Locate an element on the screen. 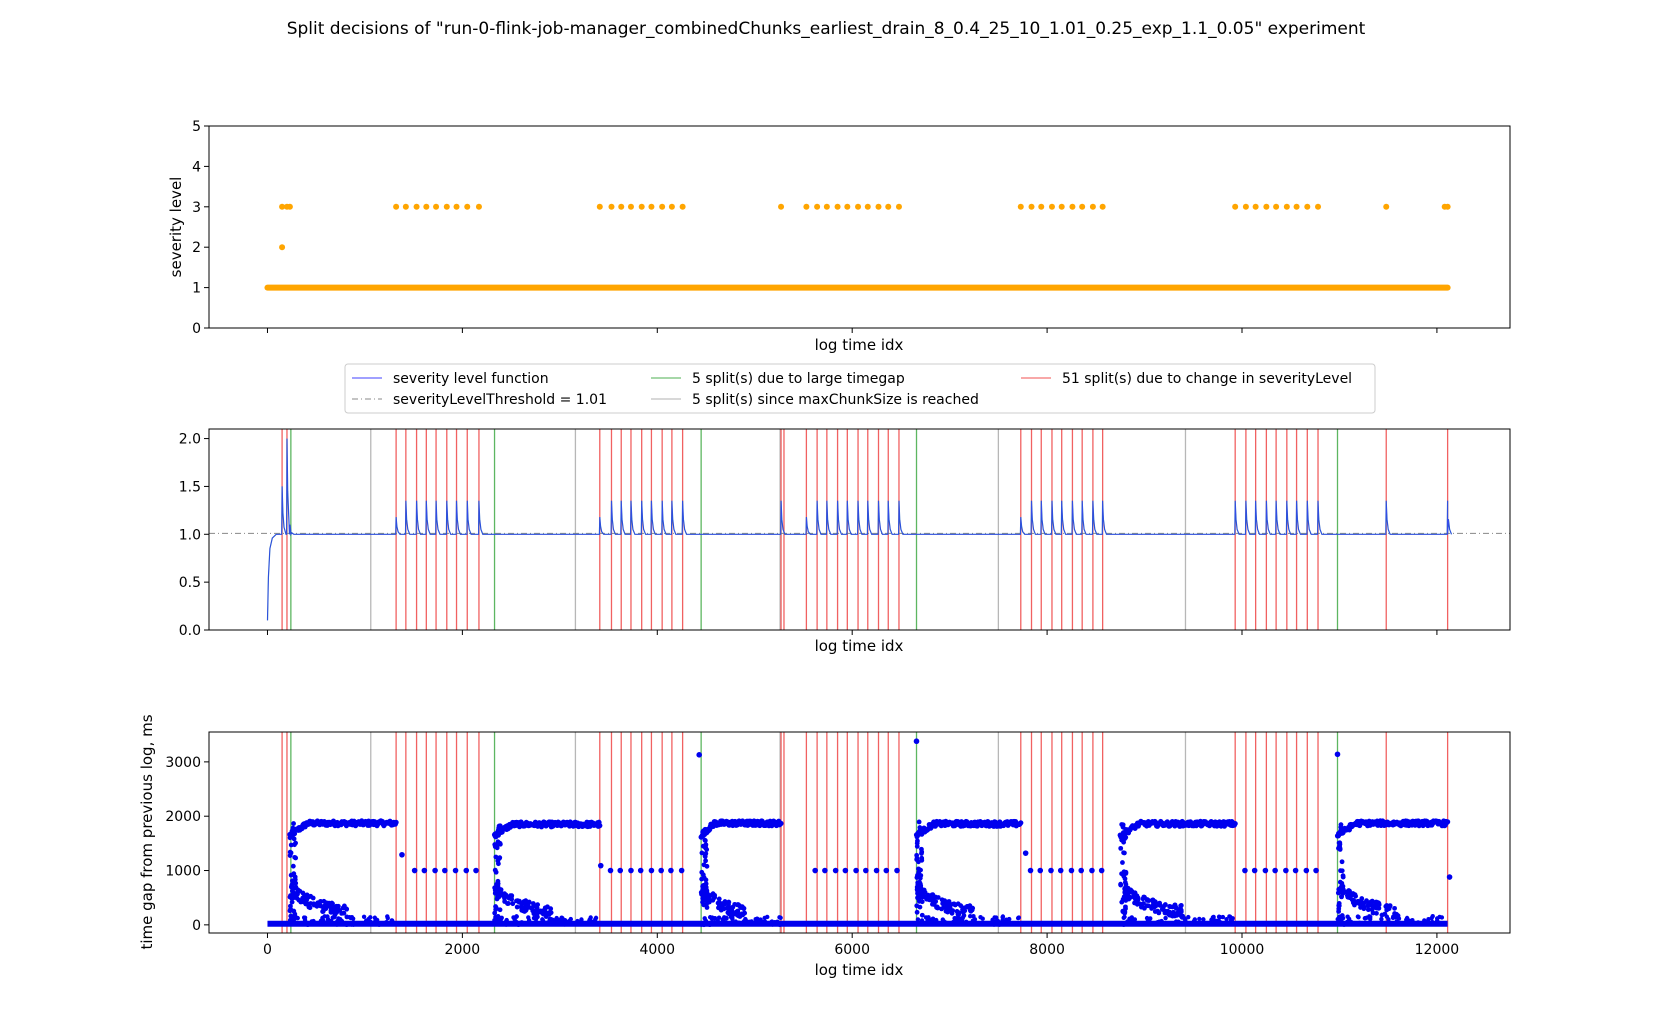  y-tick-label: 1.0 is located at coordinates (190, 535).